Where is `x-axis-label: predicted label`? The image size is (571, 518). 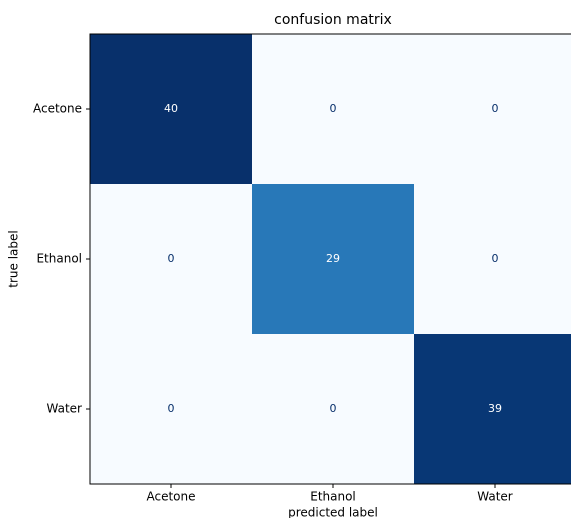
x-axis-label: predicted label is located at coordinates (333, 512).